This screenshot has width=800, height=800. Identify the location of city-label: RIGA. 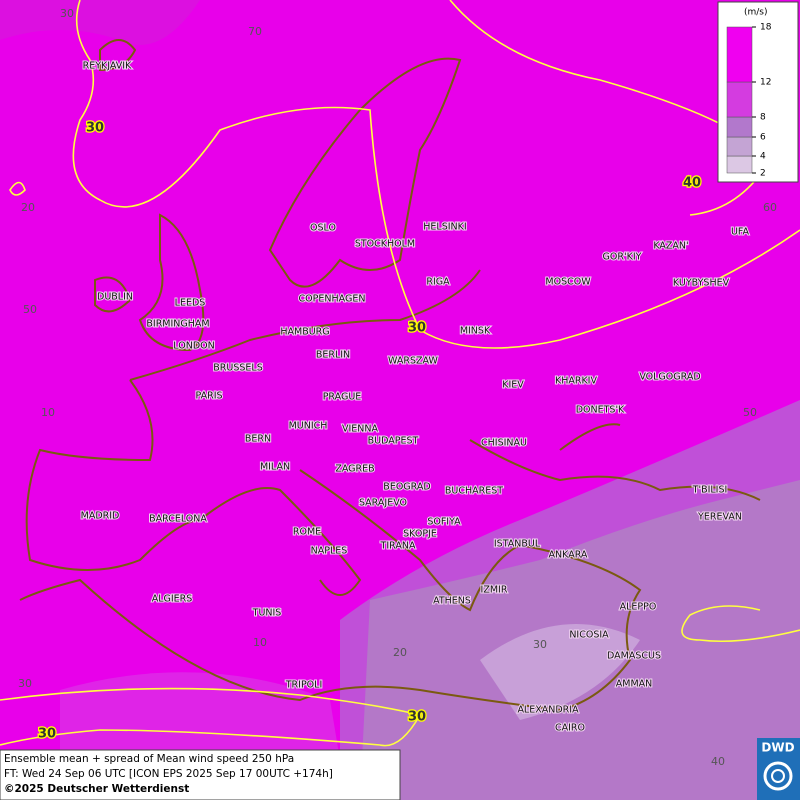
(438, 282).